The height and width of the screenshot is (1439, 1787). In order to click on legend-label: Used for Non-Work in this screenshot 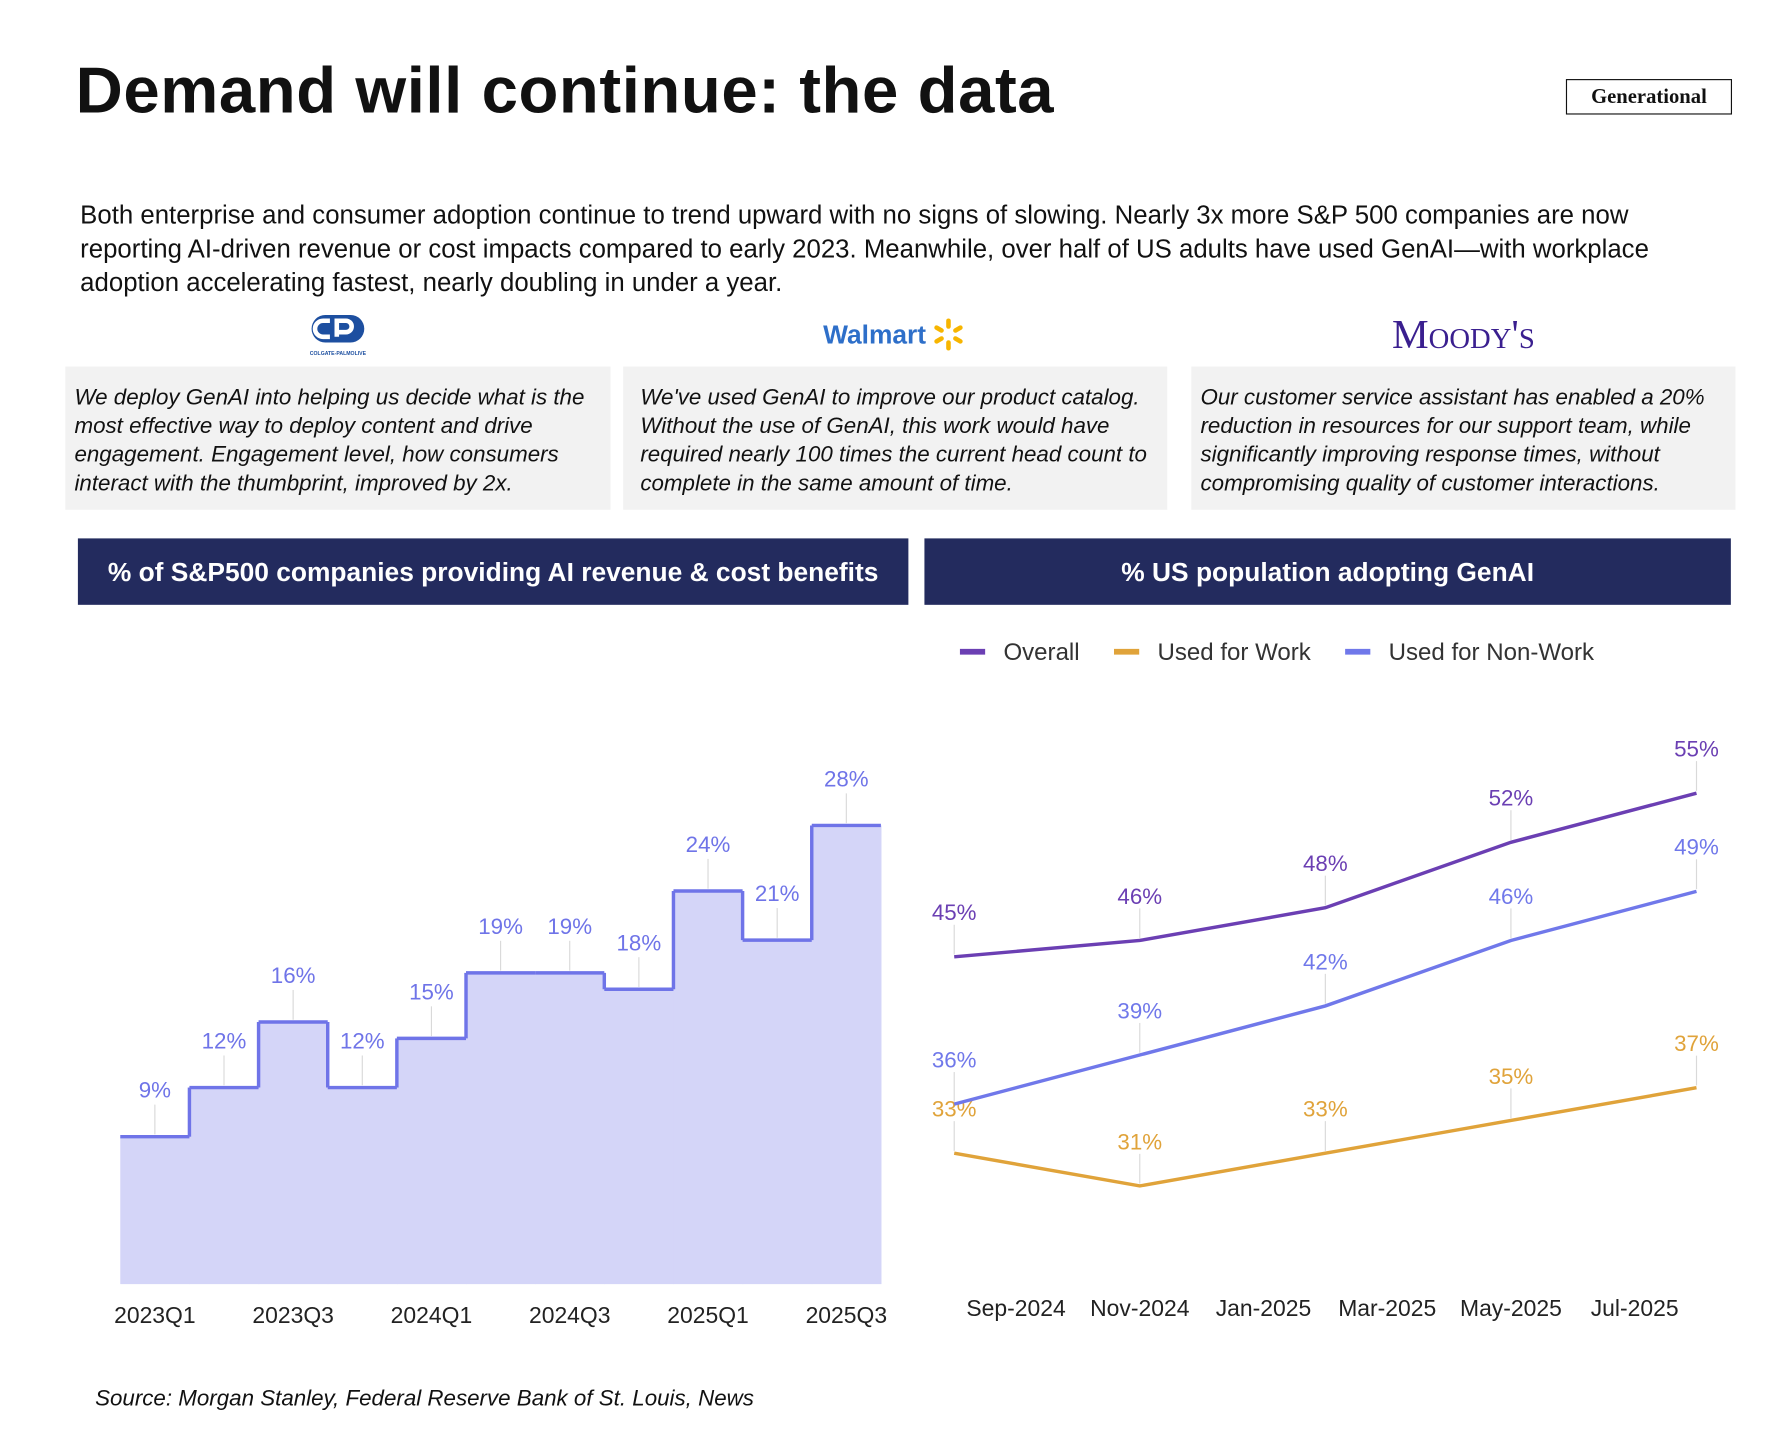, I will do `click(1492, 652)`.